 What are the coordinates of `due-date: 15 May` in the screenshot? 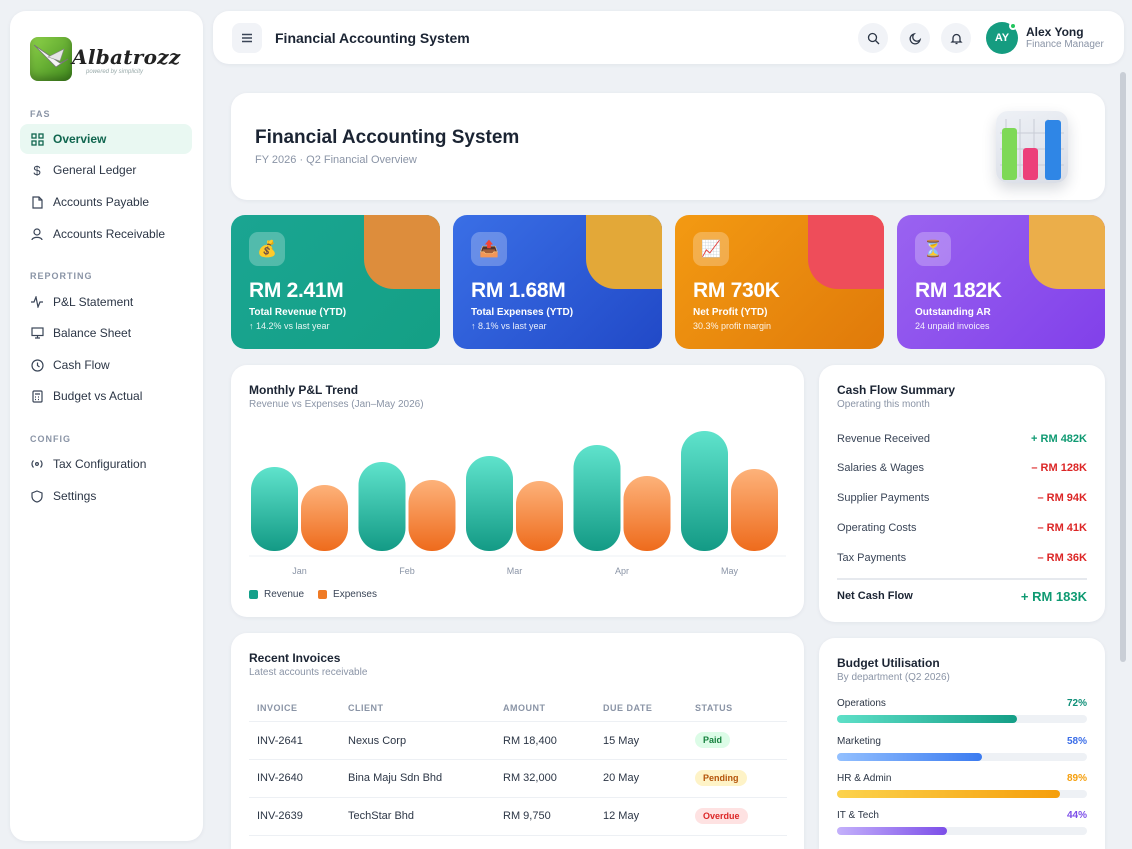 It's located at (621, 741).